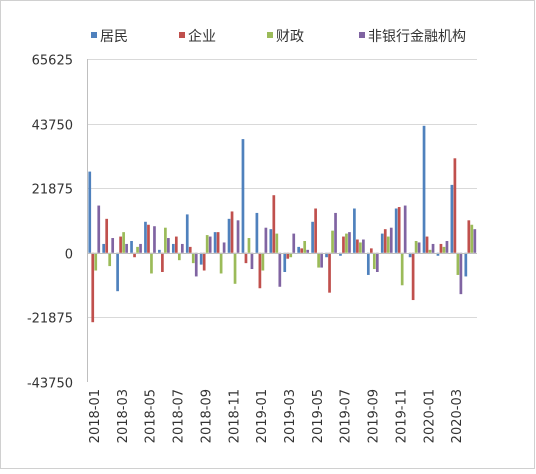  Describe the element at coordinates (202, 36) in the screenshot. I see `legend-label-1: 企业` at that location.